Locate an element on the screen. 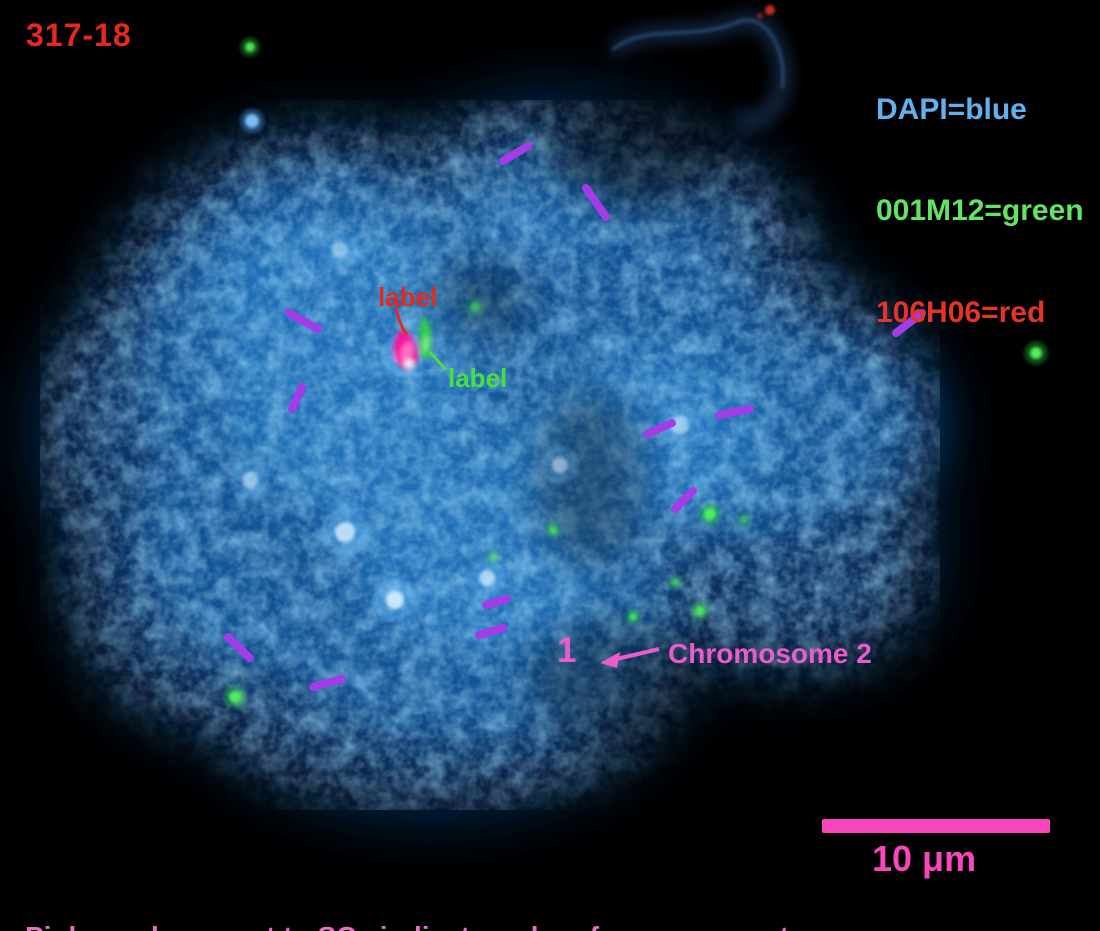 This screenshot has height=931, width=1100. green-signal-label: label is located at coordinates (478, 378).